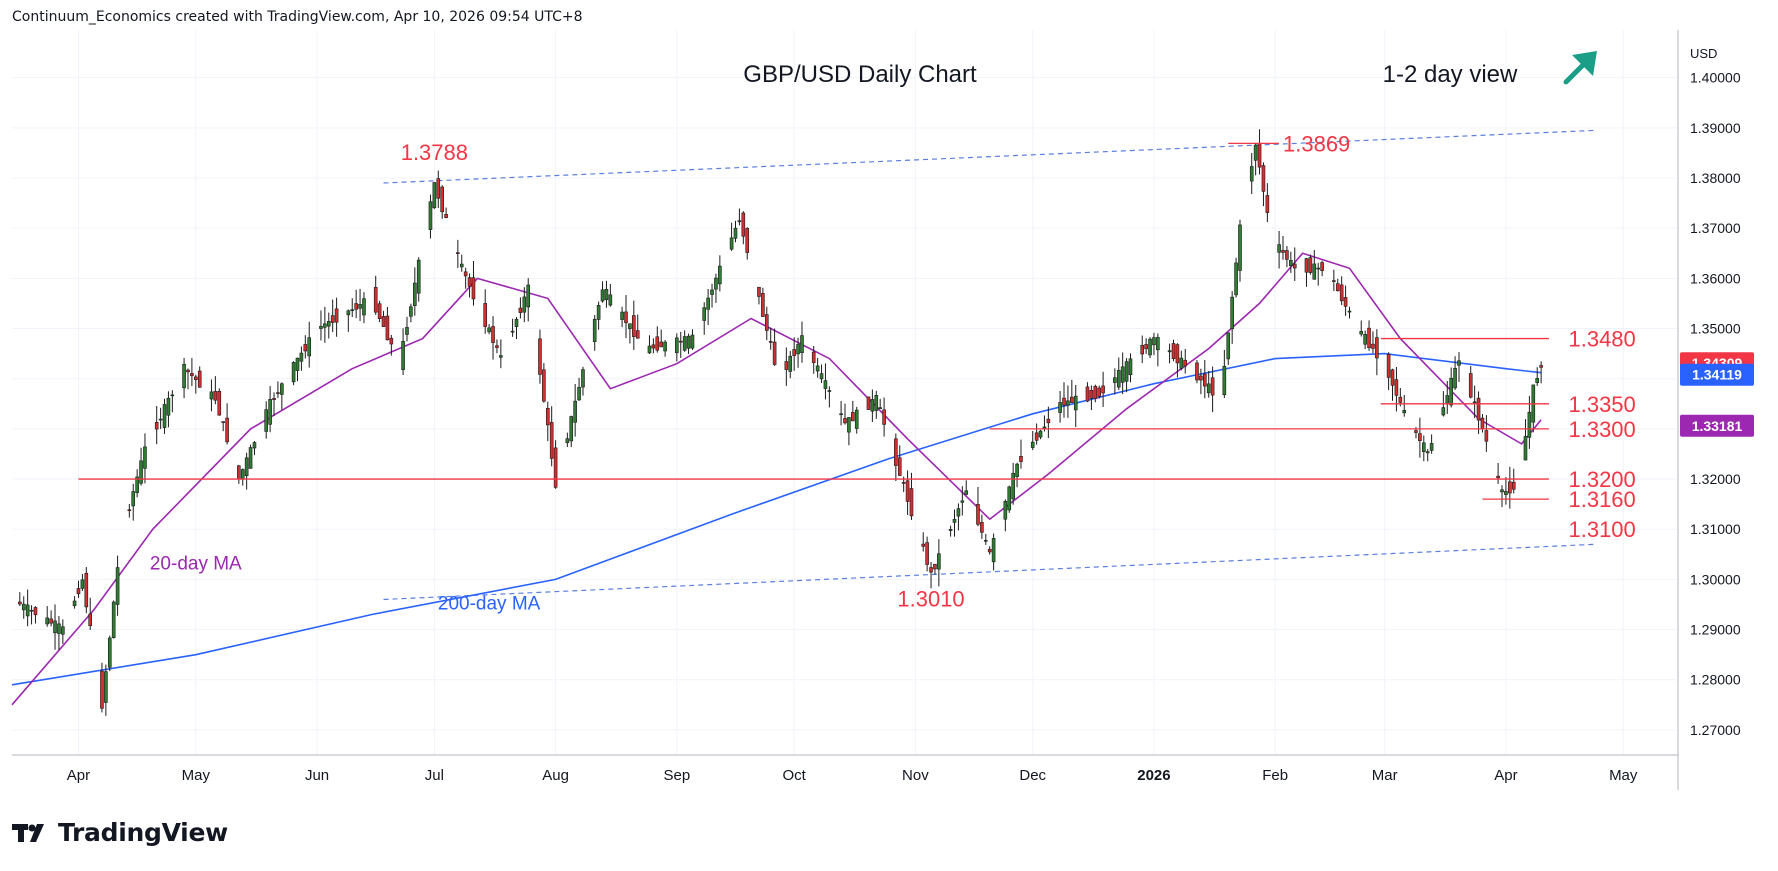 This screenshot has height=871, width=1778. Describe the element at coordinates (1715, 680) in the screenshot. I see `y-tick-label: 1.28000` at that location.